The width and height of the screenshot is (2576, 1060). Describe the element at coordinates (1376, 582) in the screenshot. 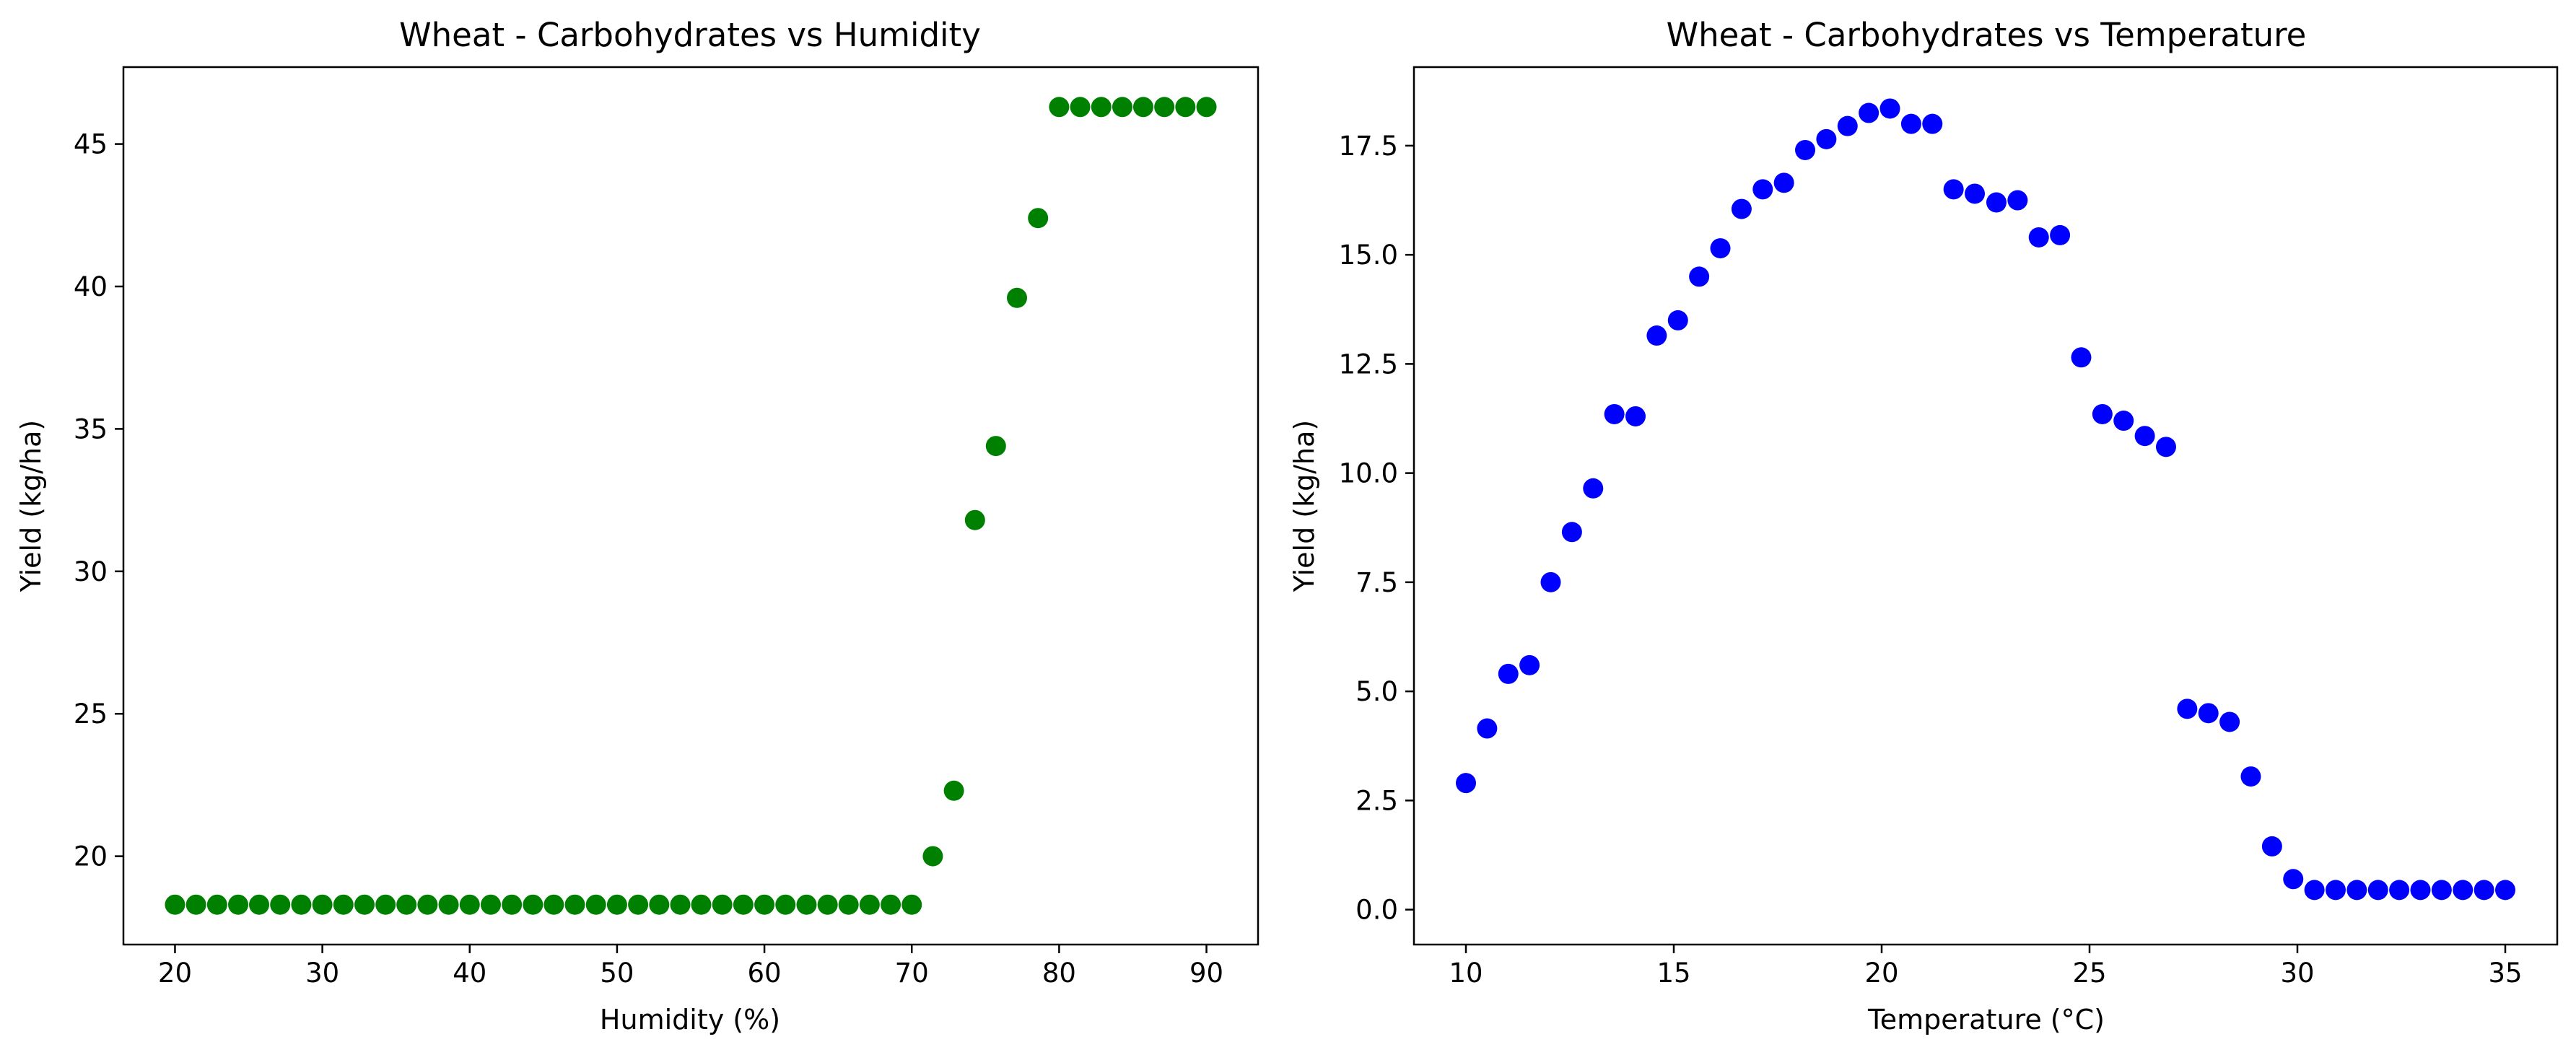

I see `y-tick-label: 7.5` at that location.